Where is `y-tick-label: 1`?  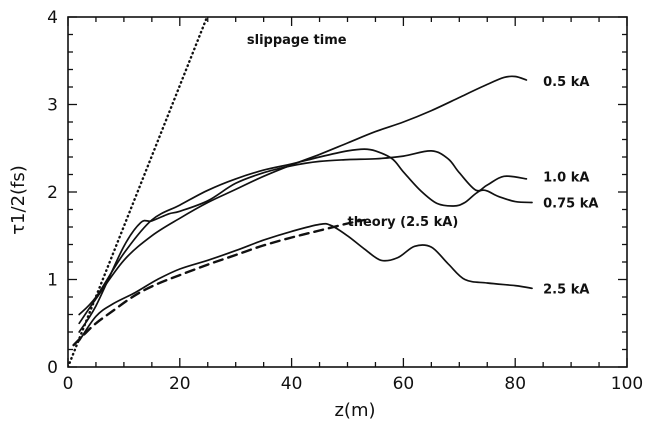
y-tick-label: 1 is located at coordinates (52, 281).